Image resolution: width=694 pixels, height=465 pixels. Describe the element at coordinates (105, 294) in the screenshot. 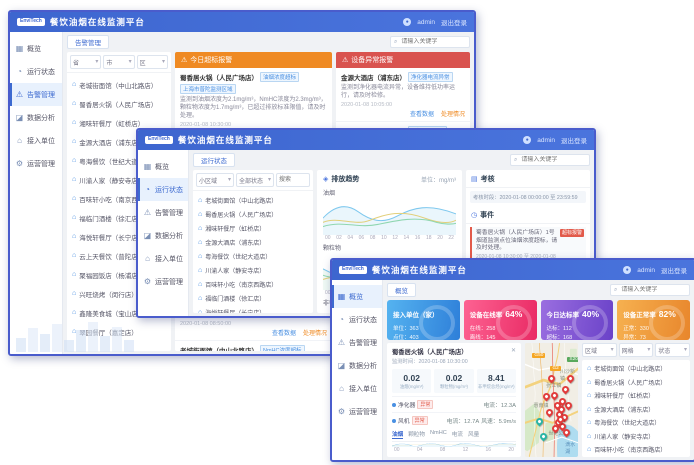

I see `device-list-item: ⌂ 兴旺烧烤（闵行店）` at that location.